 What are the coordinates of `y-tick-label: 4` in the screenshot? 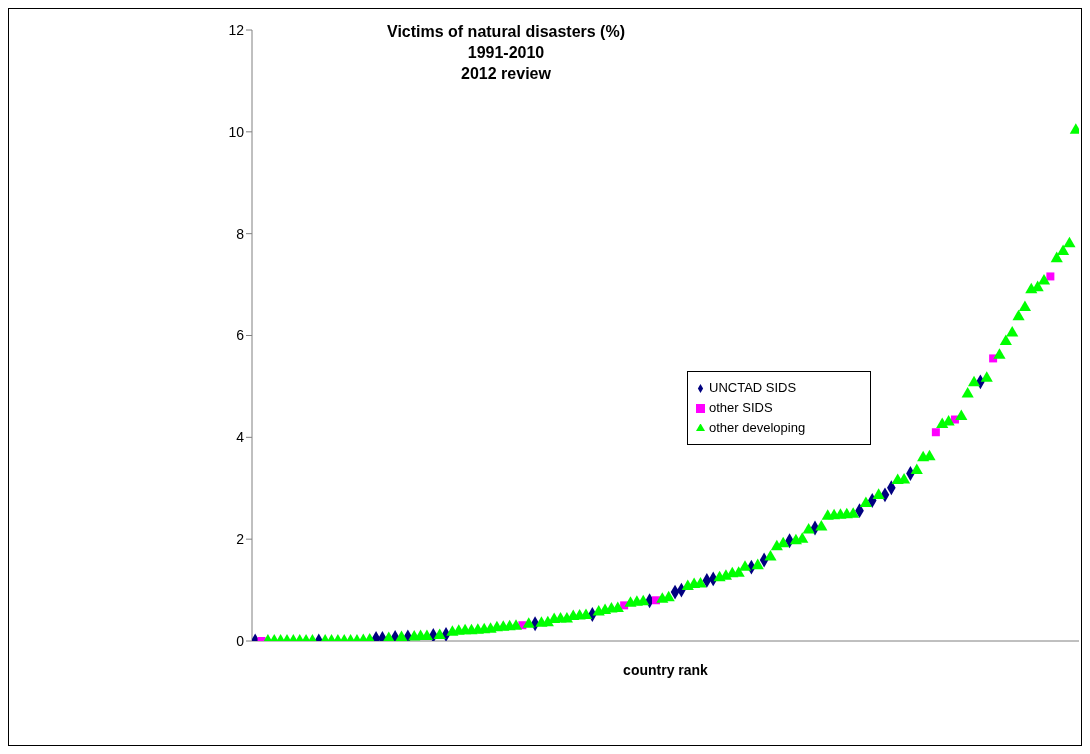 It's located at (240, 437).